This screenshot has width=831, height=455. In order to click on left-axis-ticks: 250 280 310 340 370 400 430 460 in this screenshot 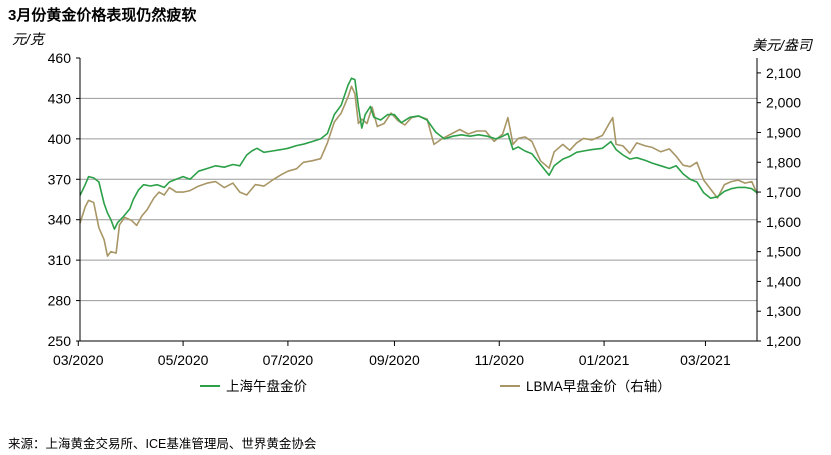, I will do `click(60, 199)`.